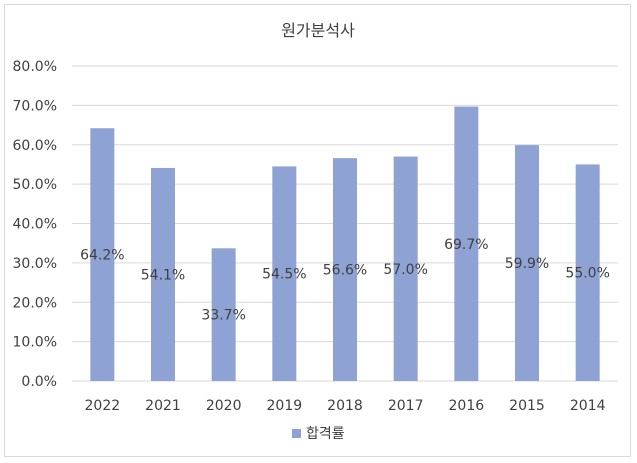  I want to click on data-label: 33.7%, so click(223, 316).